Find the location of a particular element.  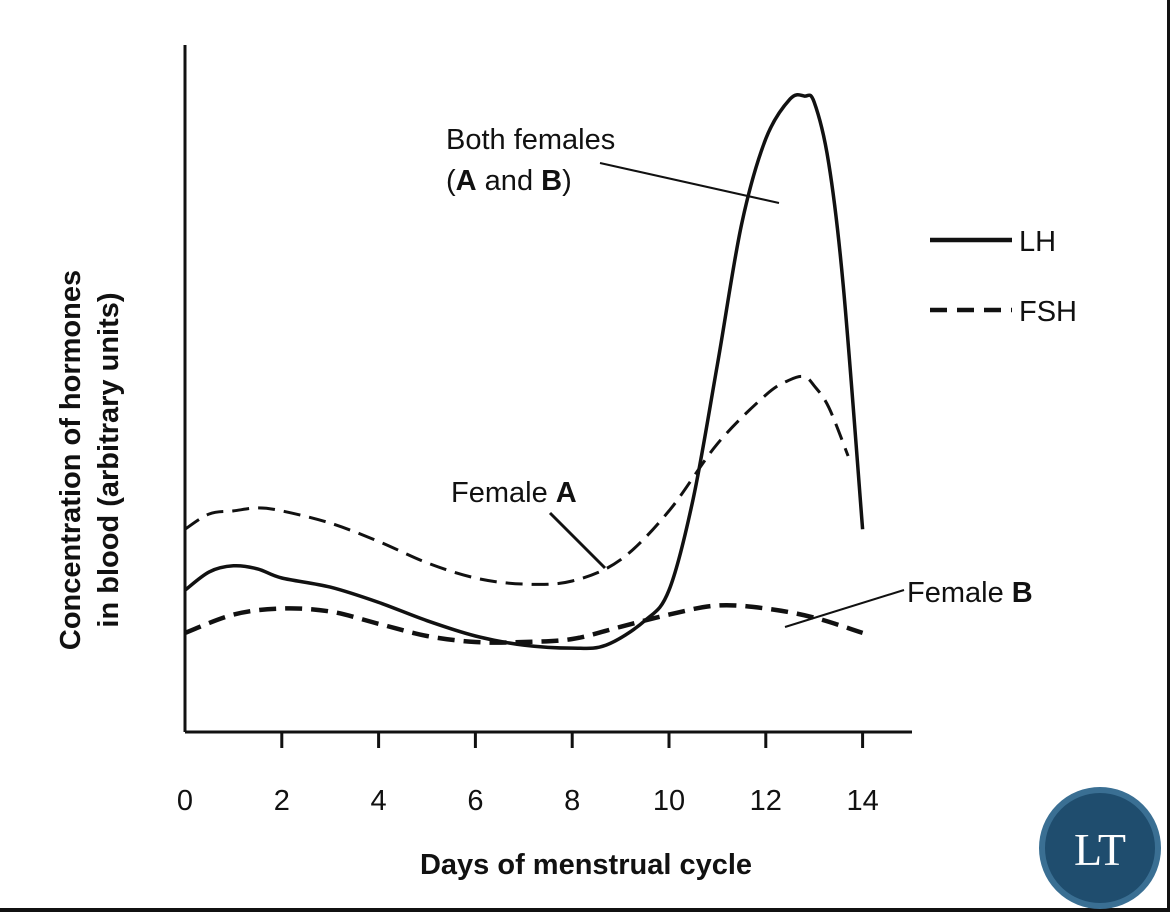

x-tick-label: 10 is located at coordinates (669, 801).